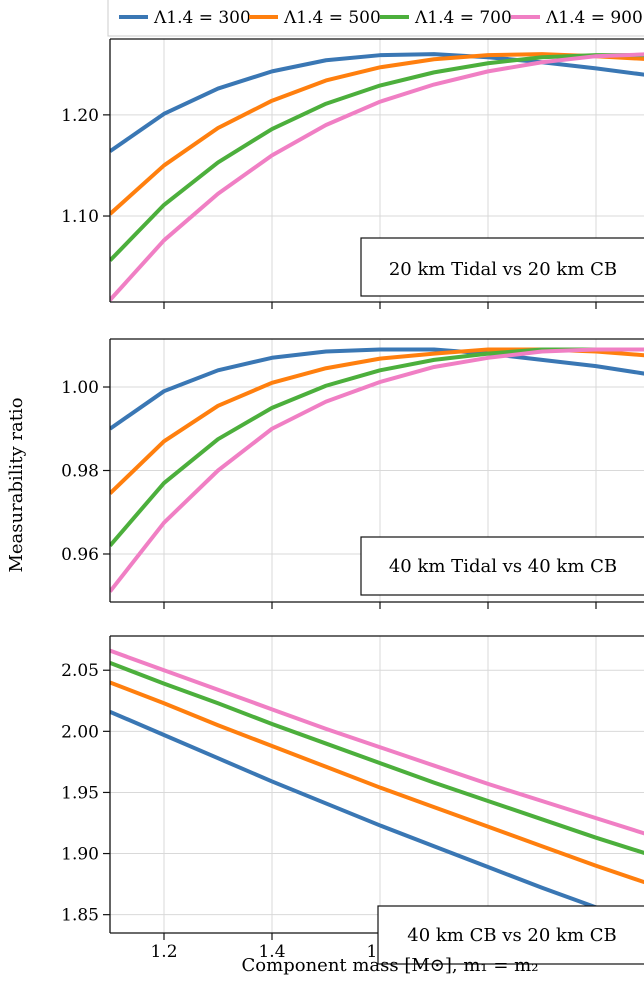  I want to click on panel-3-ytick-label-3: 1.95, so click(80, 793).